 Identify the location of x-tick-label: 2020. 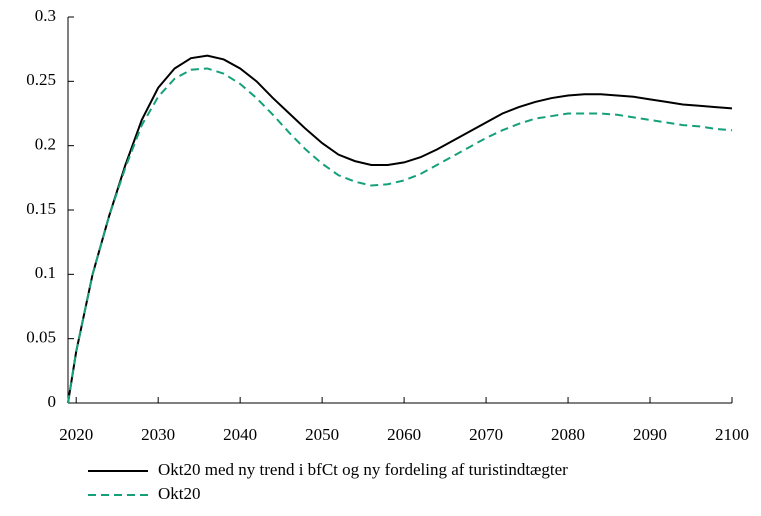
(76, 434).